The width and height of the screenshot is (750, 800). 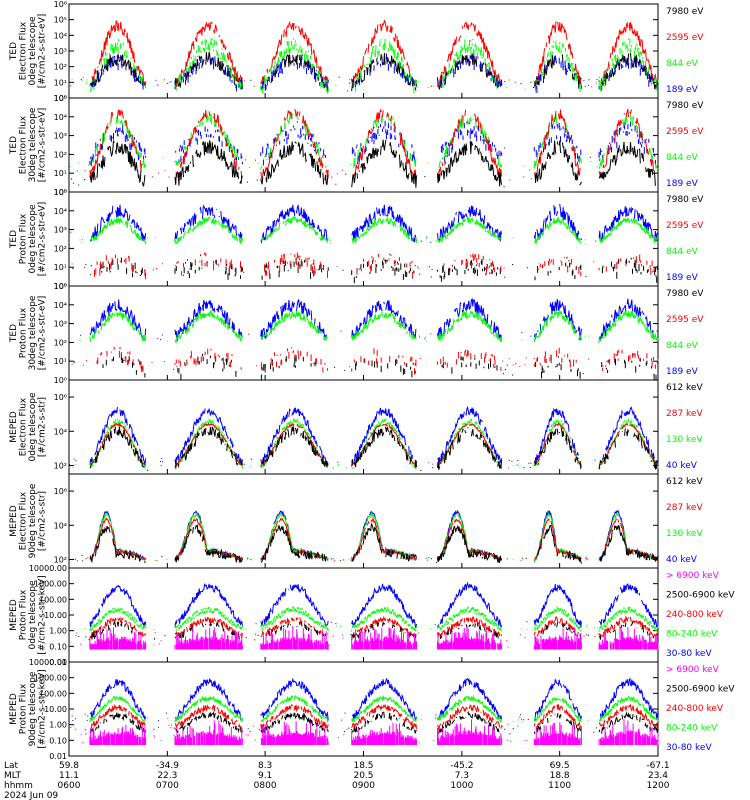 What do you see at coordinates (33, 708) in the screenshot?
I see `y-axis-label: 90deg telescope` at bounding box center [33, 708].